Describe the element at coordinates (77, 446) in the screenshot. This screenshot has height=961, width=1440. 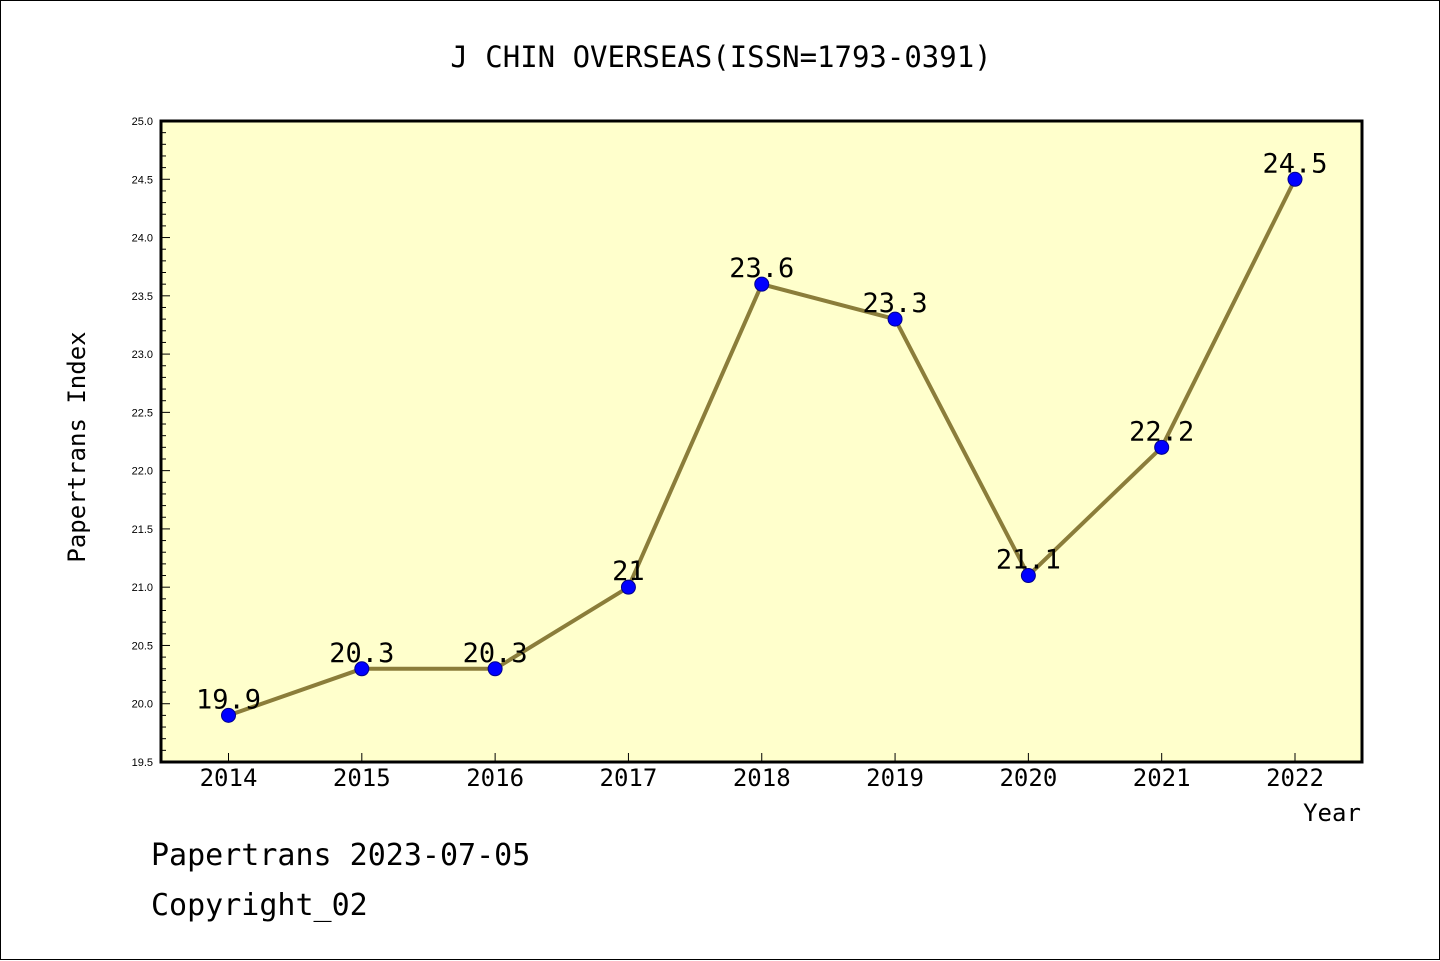
I see `y-axis-label: Papertrans Index` at that location.